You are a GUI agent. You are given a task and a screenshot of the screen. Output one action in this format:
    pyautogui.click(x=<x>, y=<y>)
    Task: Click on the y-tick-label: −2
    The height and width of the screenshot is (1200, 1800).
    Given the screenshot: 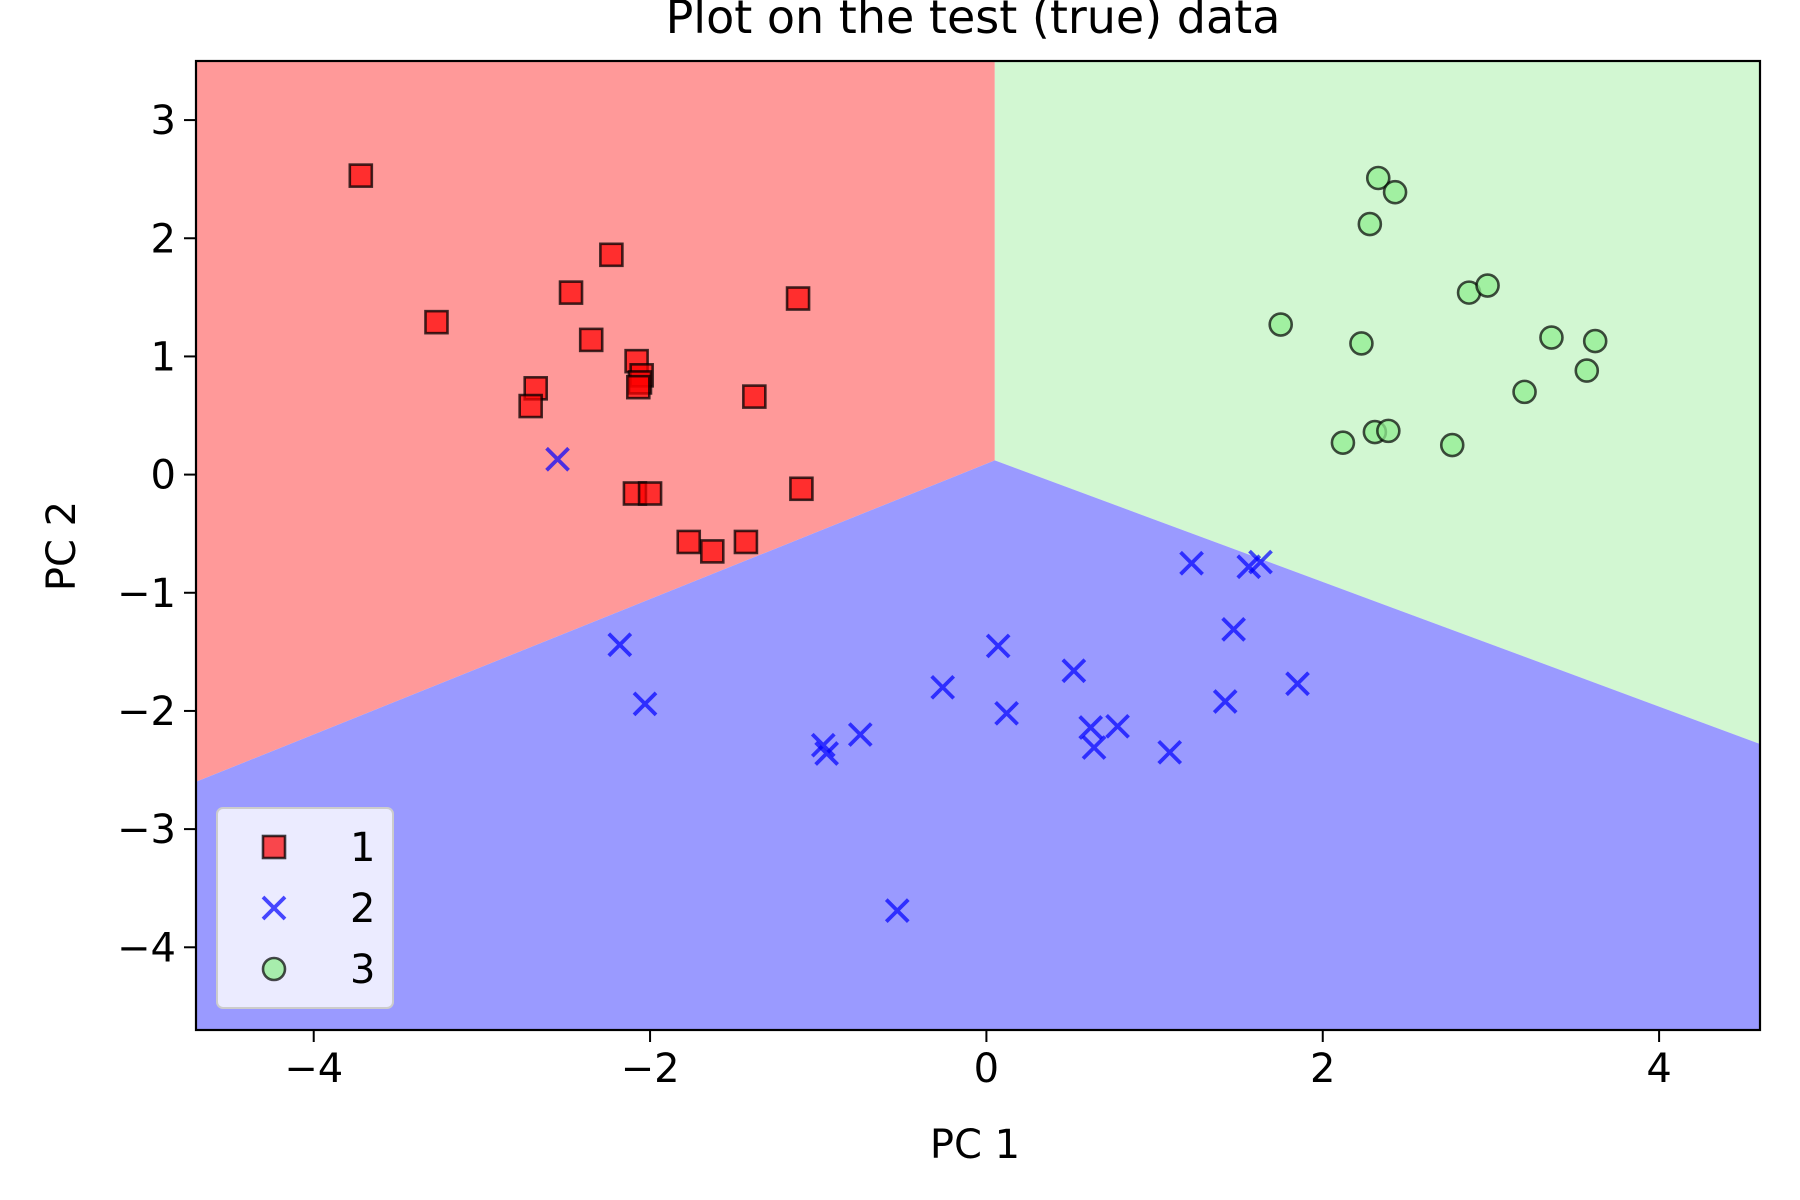 What is the action you would take?
    pyautogui.click(x=146, y=712)
    